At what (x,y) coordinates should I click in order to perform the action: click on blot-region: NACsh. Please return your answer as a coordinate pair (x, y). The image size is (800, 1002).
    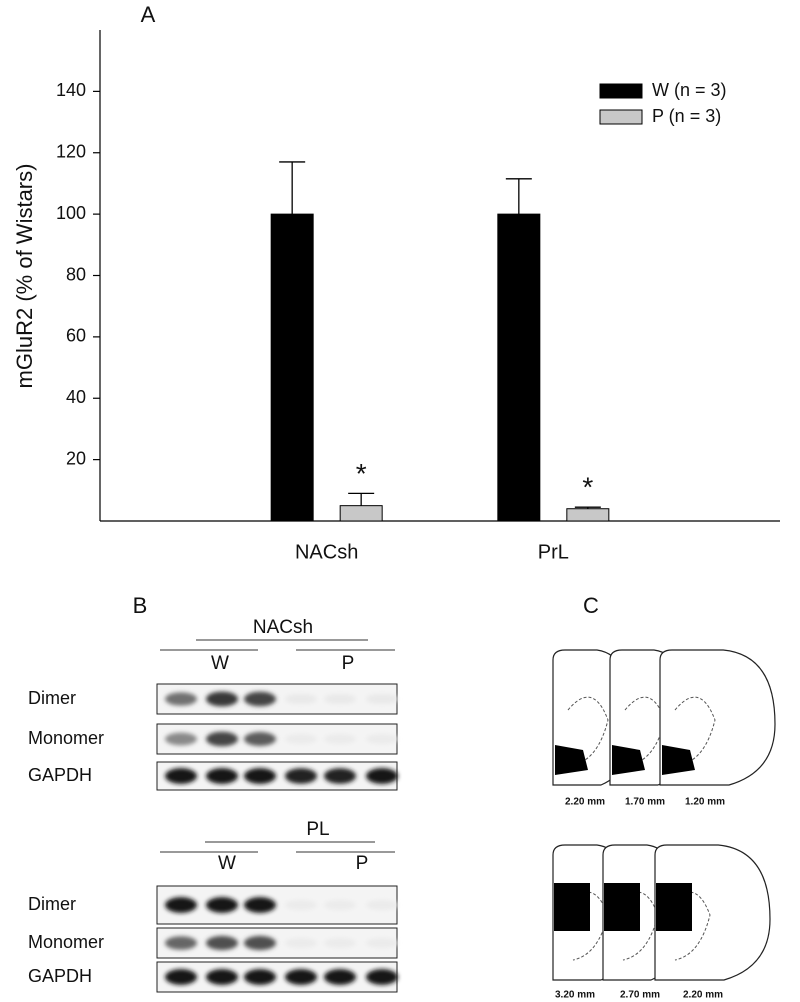
    Looking at the image, I should click on (283, 627).